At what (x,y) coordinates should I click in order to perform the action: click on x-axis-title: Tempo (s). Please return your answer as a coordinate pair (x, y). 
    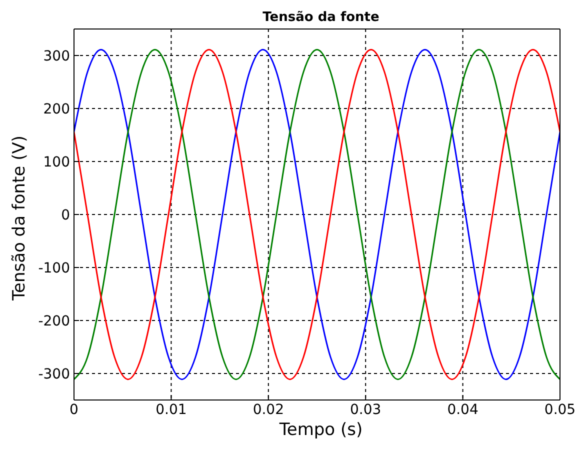
    Looking at the image, I should click on (321, 430).